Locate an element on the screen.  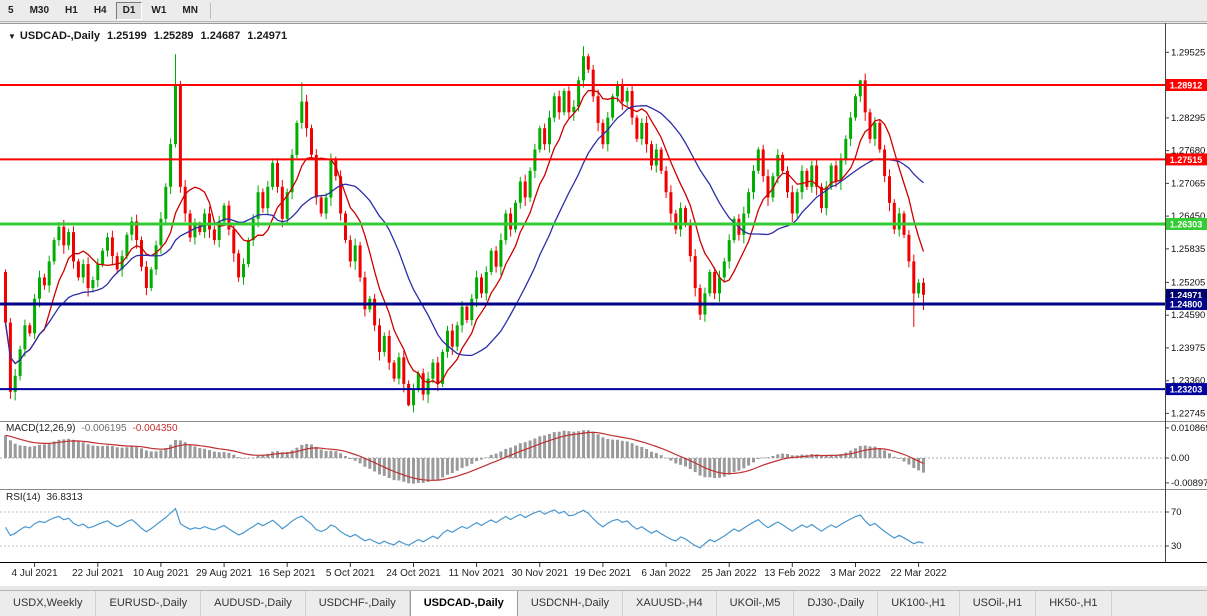
price-badge: 1.24800 is located at coordinates (1186, 304).